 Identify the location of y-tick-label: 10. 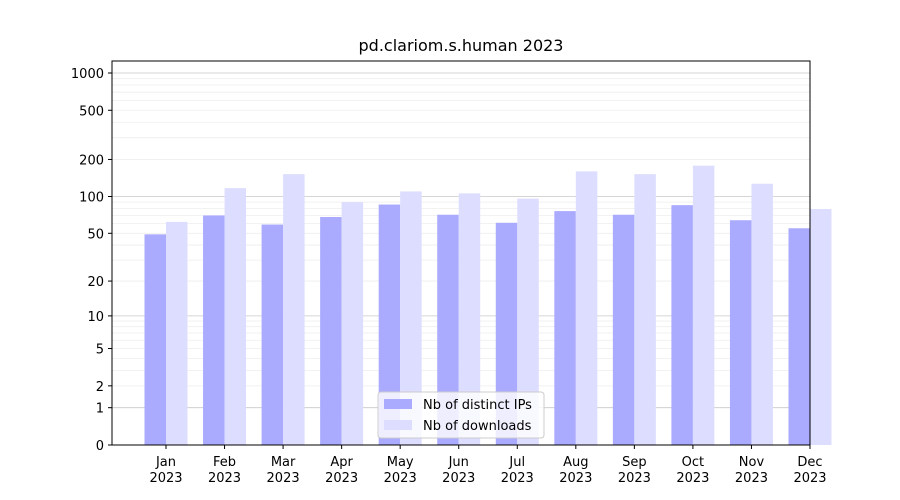
(95, 317).